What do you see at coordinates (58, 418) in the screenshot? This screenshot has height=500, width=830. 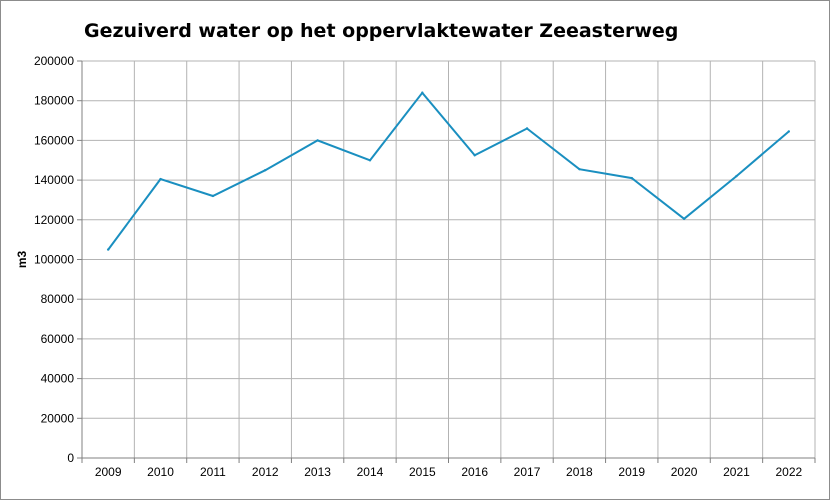 I see `y-tick-label: 20000` at bounding box center [58, 418].